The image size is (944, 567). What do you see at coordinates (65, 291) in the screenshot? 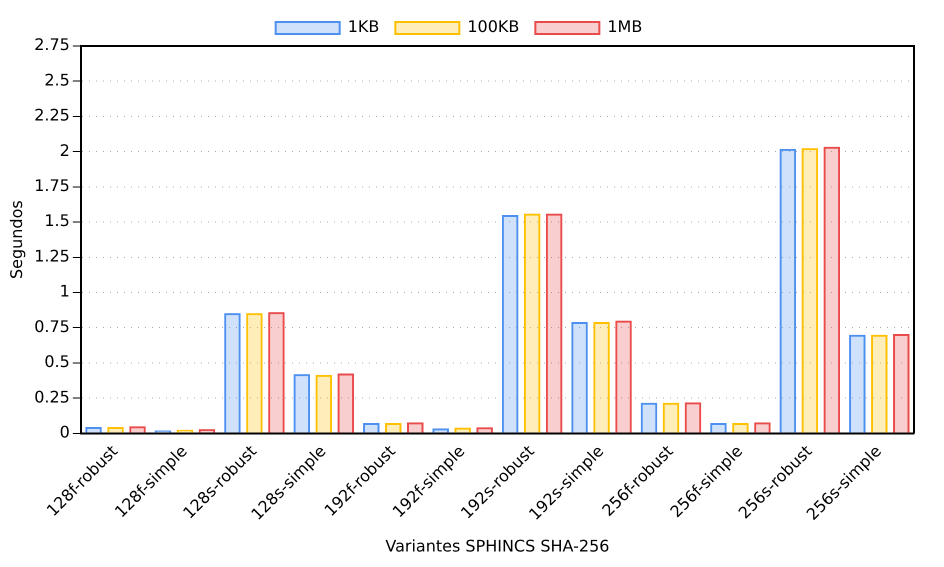
I see `y-tick-label: 1` at bounding box center [65, 291].